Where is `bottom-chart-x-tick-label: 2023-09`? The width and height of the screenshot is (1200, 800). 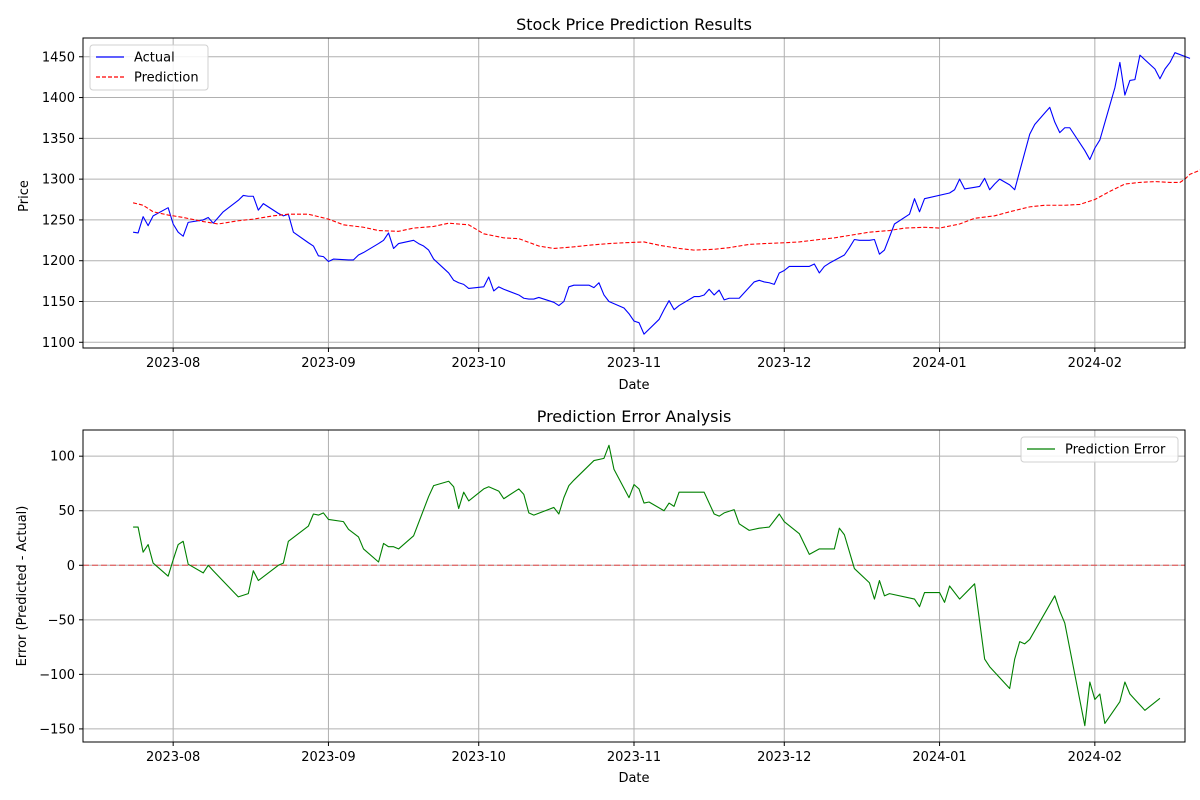 bottom-chart-x-tick-label: 2023-09 is located at coordinates (328, 757).